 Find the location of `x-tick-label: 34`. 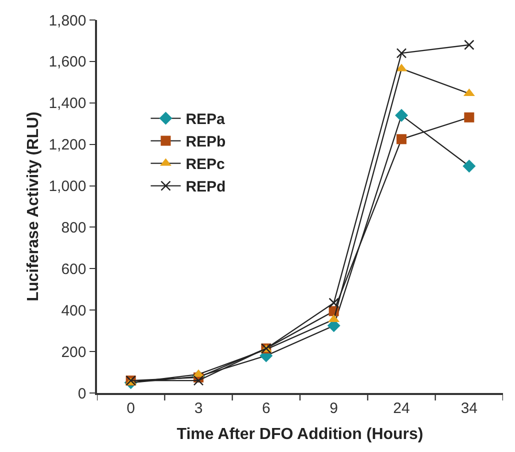

x-tick-label: 34 is located at coordinates (469, 408).